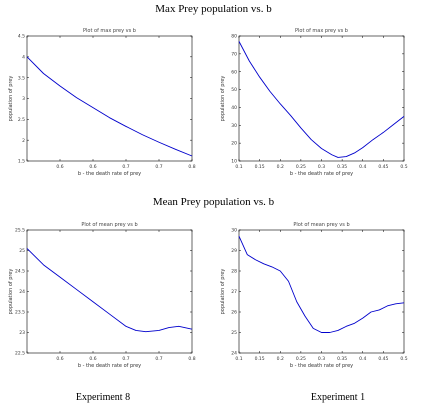 The width and height of the screenshot is (427, 412). What do you see at coordinates (23, 99) in the screenshot?
I see `y-tick-label: 3` at bounding box center [23, 99].